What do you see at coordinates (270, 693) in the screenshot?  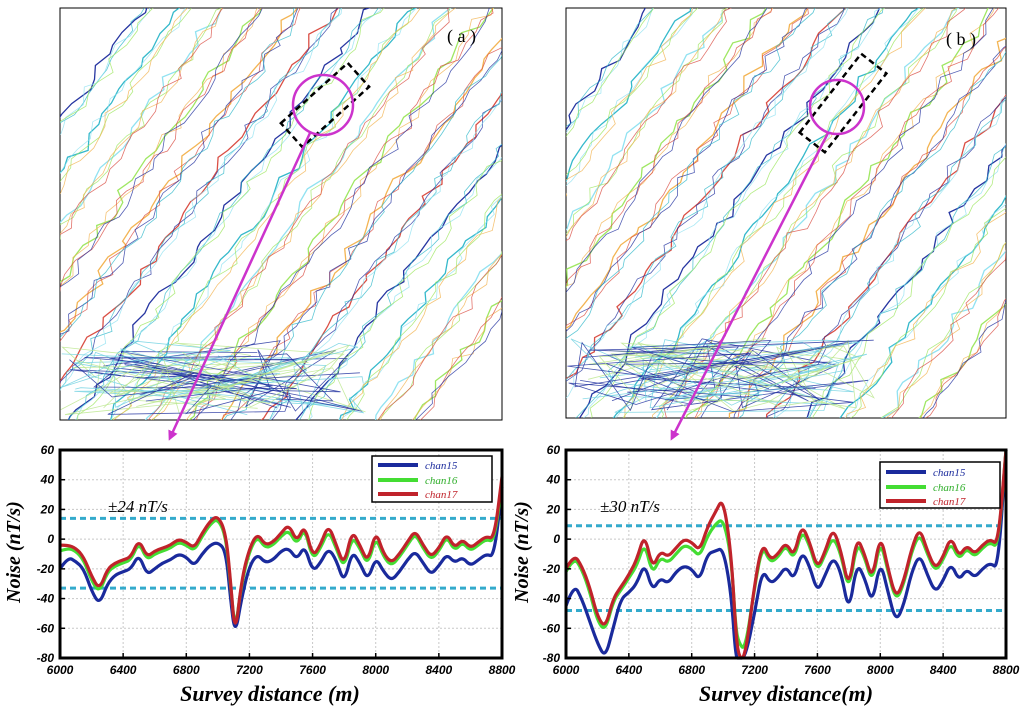 I see `chart-a-x-axis-label: Survey distance (m)` at bounding box center [270, 693].